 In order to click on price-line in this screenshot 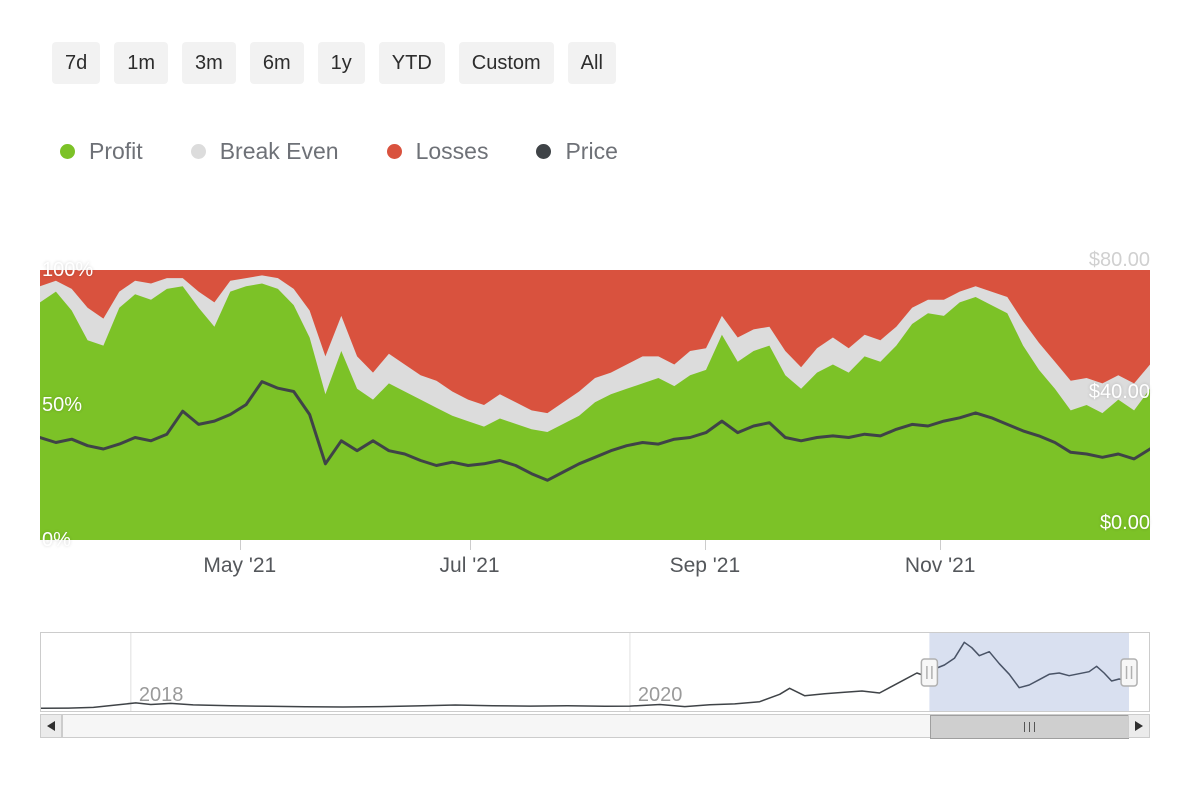, I will do `click(595, 431)`.